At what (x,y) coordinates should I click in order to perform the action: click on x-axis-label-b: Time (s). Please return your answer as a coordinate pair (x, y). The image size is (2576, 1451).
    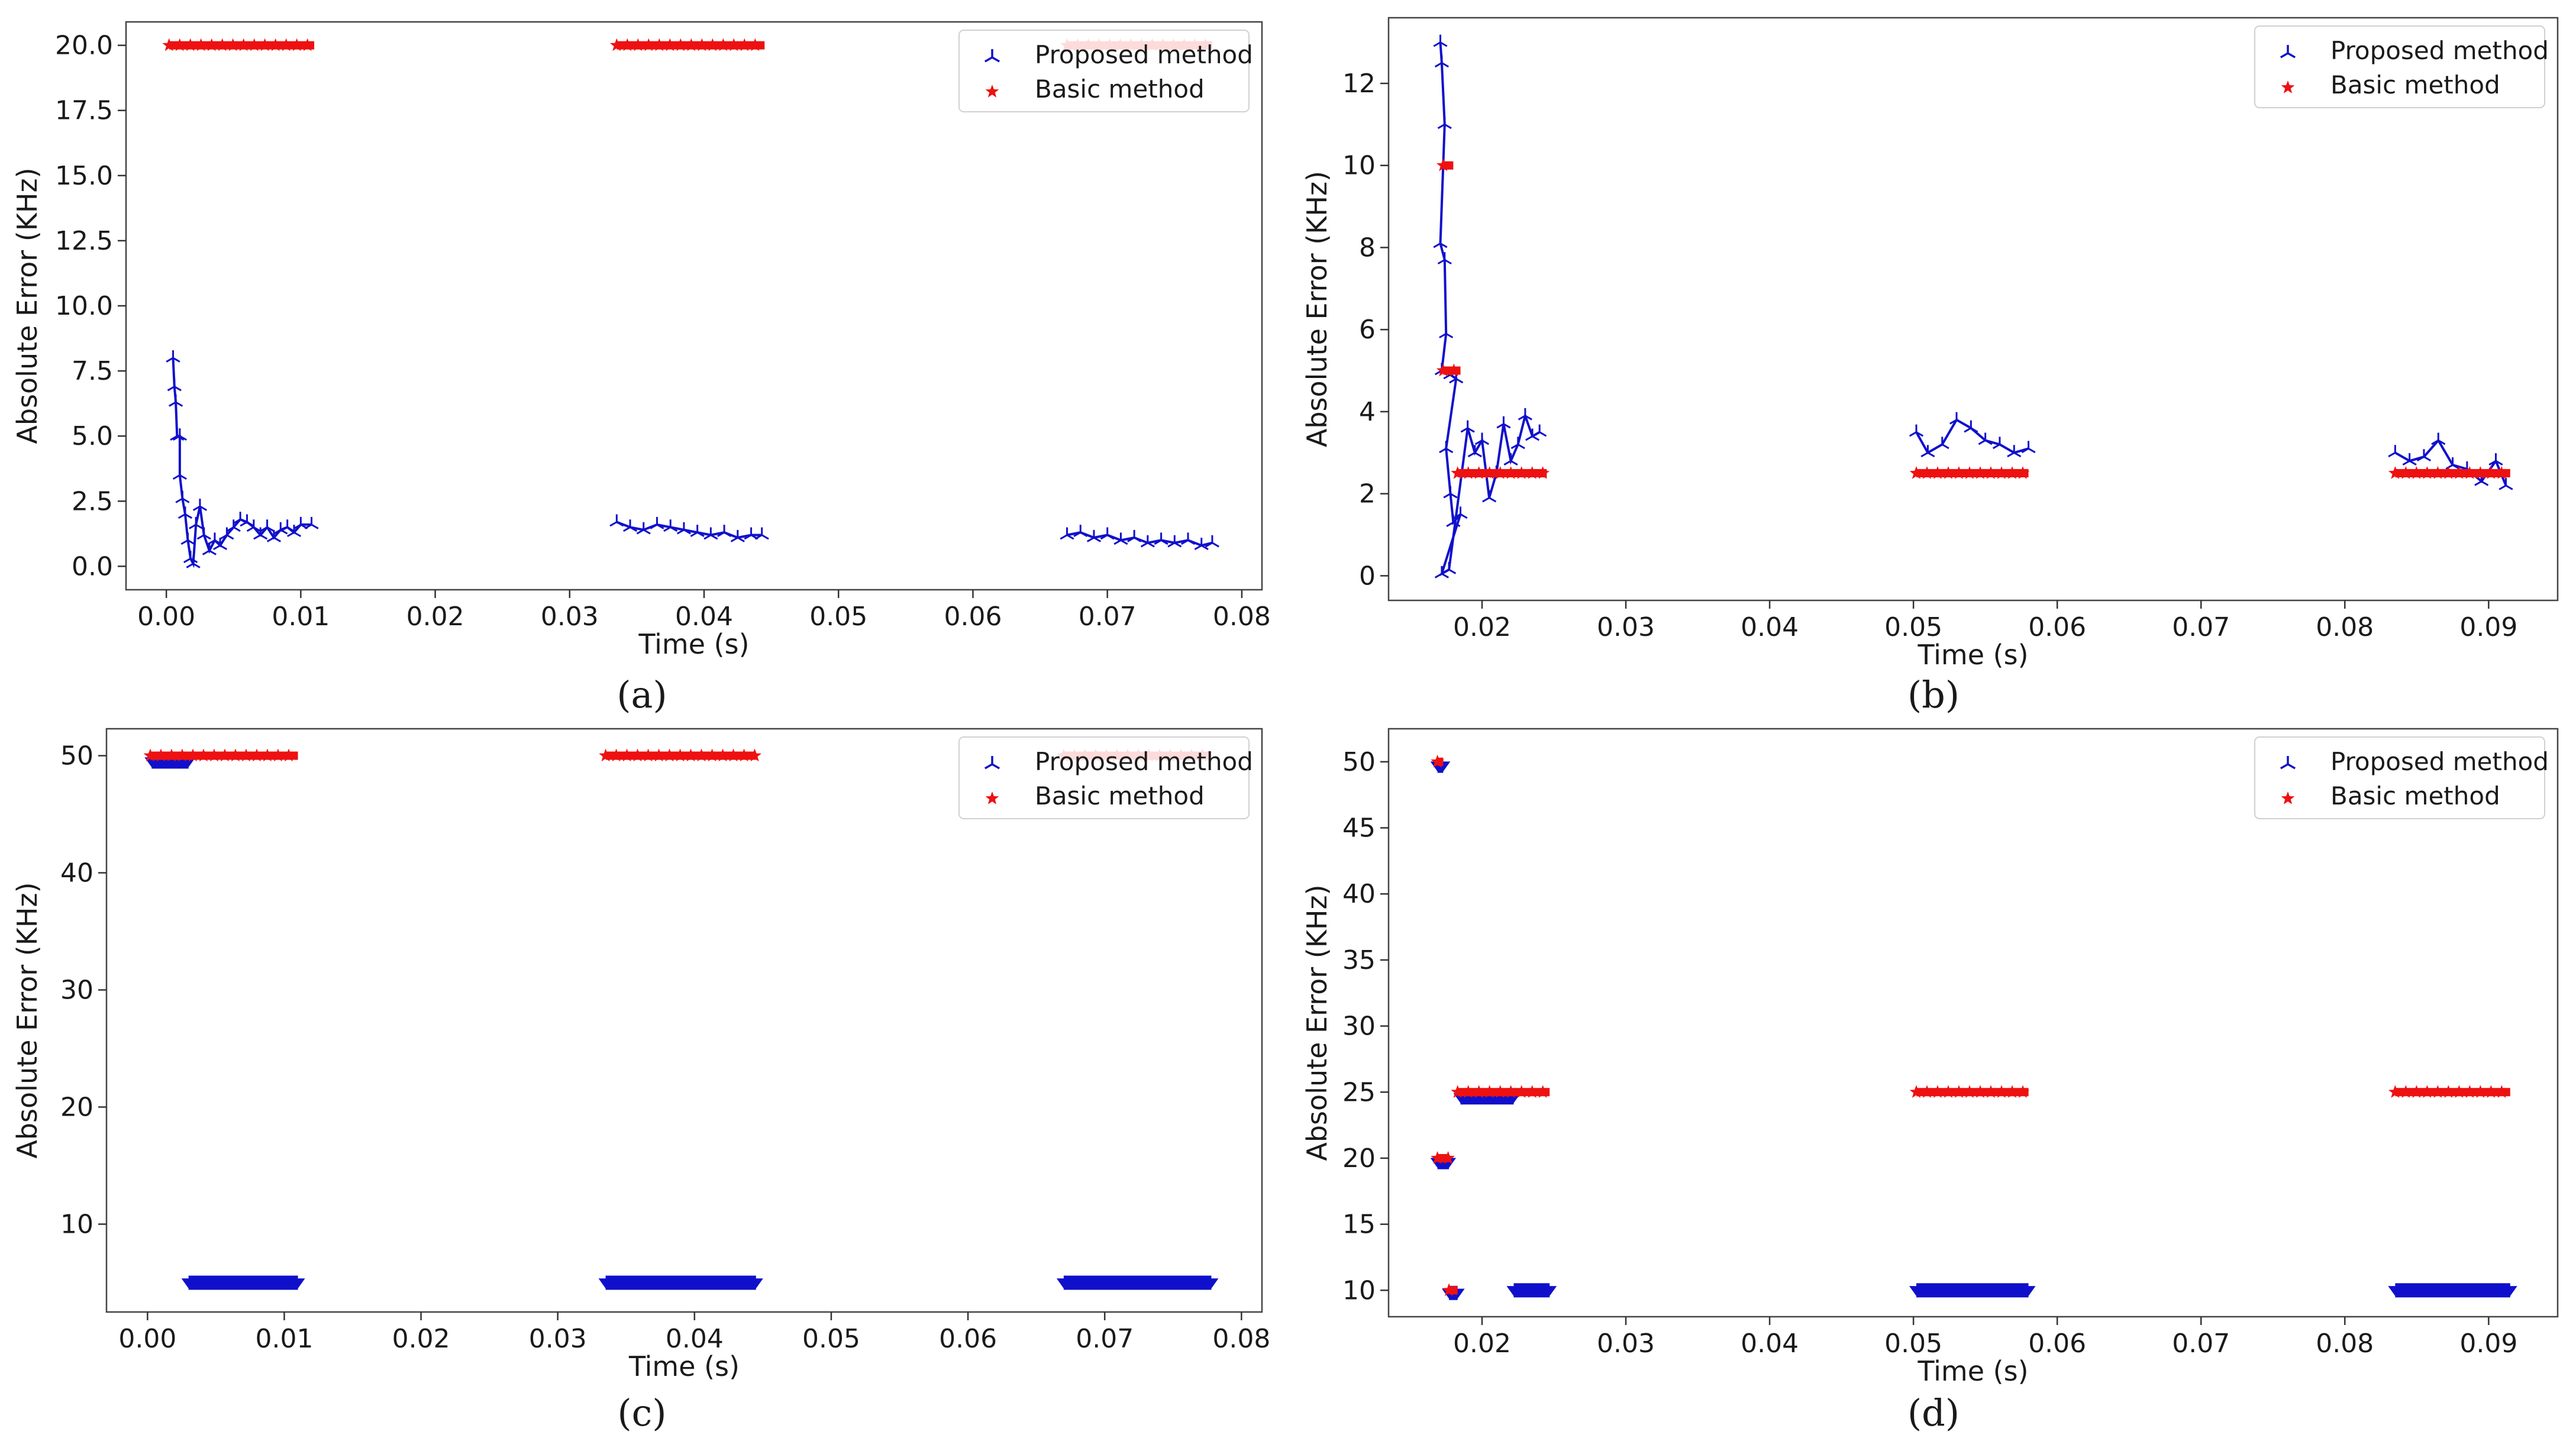
    Looking at the image, I should click on (1972, 655).